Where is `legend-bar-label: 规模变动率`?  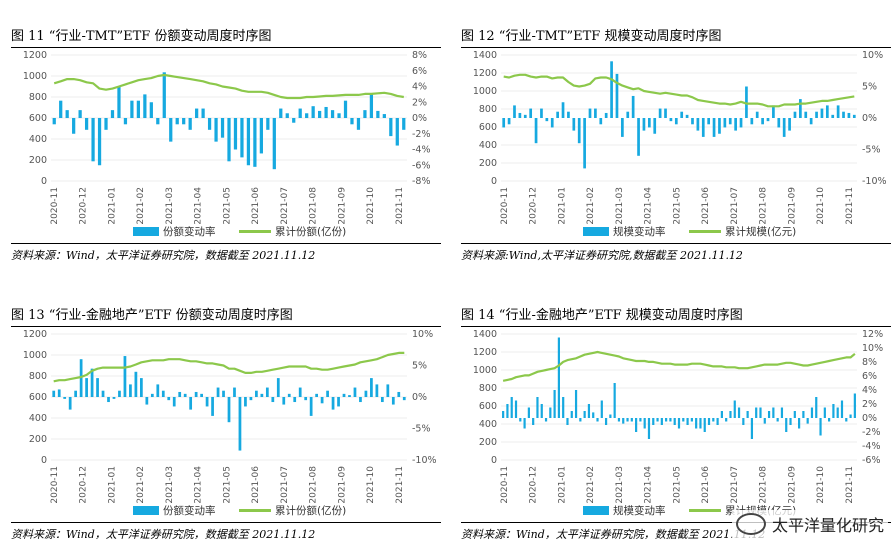 legend-bar-label: 规模变动率 is located at coordinates (639, 510).